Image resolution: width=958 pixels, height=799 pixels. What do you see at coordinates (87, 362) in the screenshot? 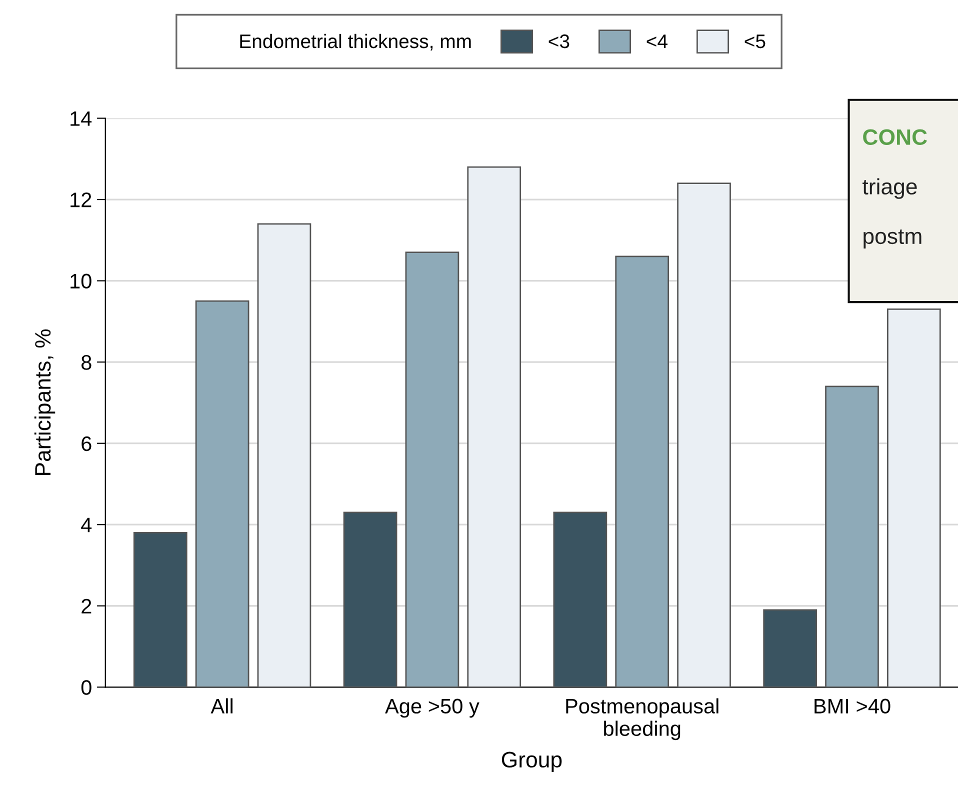
I see `y-tick-label: 8` at bounding box center [87, 362].